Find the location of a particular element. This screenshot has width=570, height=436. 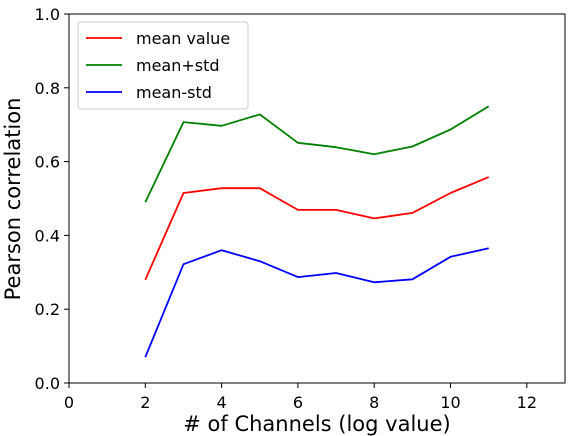

x-tick-label: 6 is located at coordinates (298, 402).